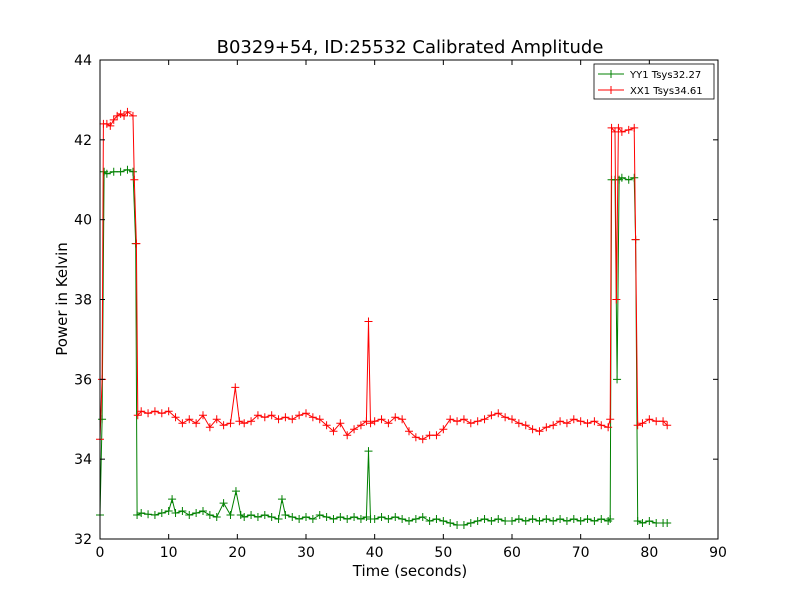 This screenshot has width=800, height=600. I want to click on y-tick-label: 38, so click(83, 301).